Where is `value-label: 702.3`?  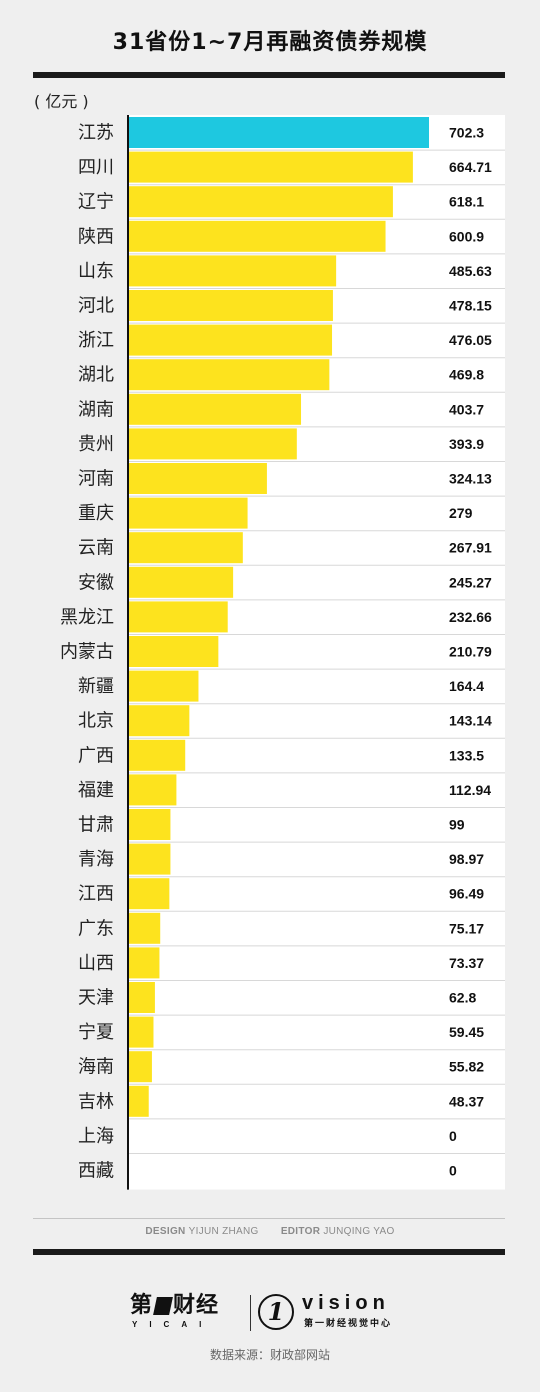 value-label: 702.3 is located at coordinates (466, 133).